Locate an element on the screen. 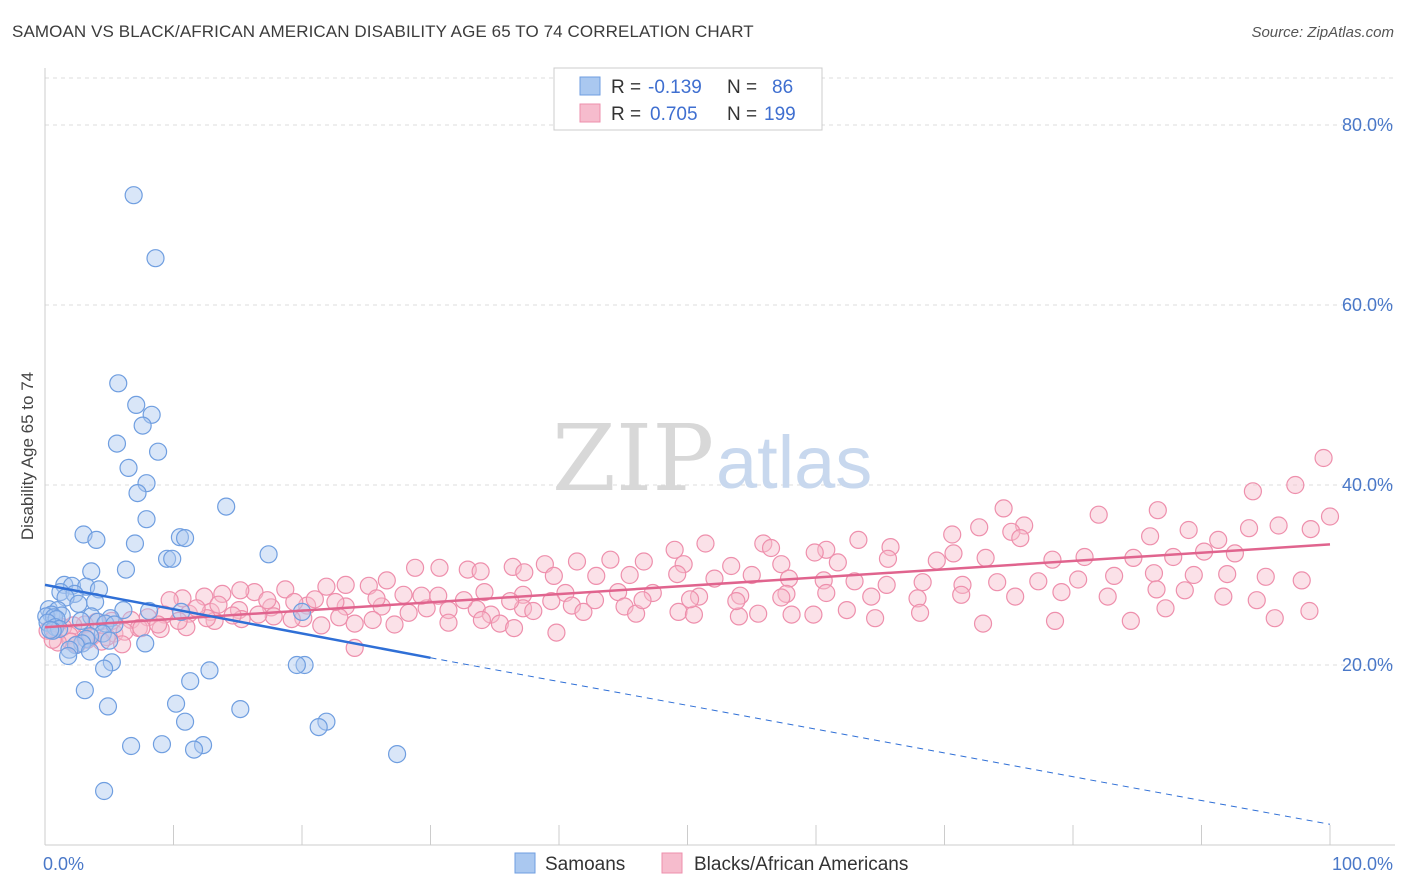 This screenshot has height=892, width=1406. bottom-legend-samoans: Samoans is located at coordinates (585, 864).